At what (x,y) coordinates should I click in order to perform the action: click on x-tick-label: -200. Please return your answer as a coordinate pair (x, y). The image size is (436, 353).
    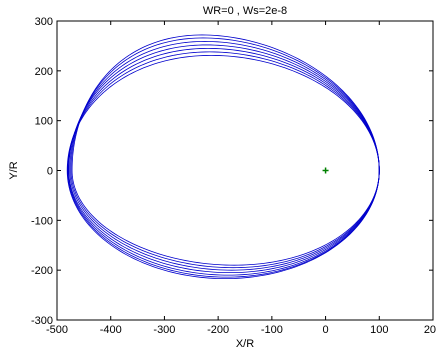
    Looking at the image, I should click on (218, 330).